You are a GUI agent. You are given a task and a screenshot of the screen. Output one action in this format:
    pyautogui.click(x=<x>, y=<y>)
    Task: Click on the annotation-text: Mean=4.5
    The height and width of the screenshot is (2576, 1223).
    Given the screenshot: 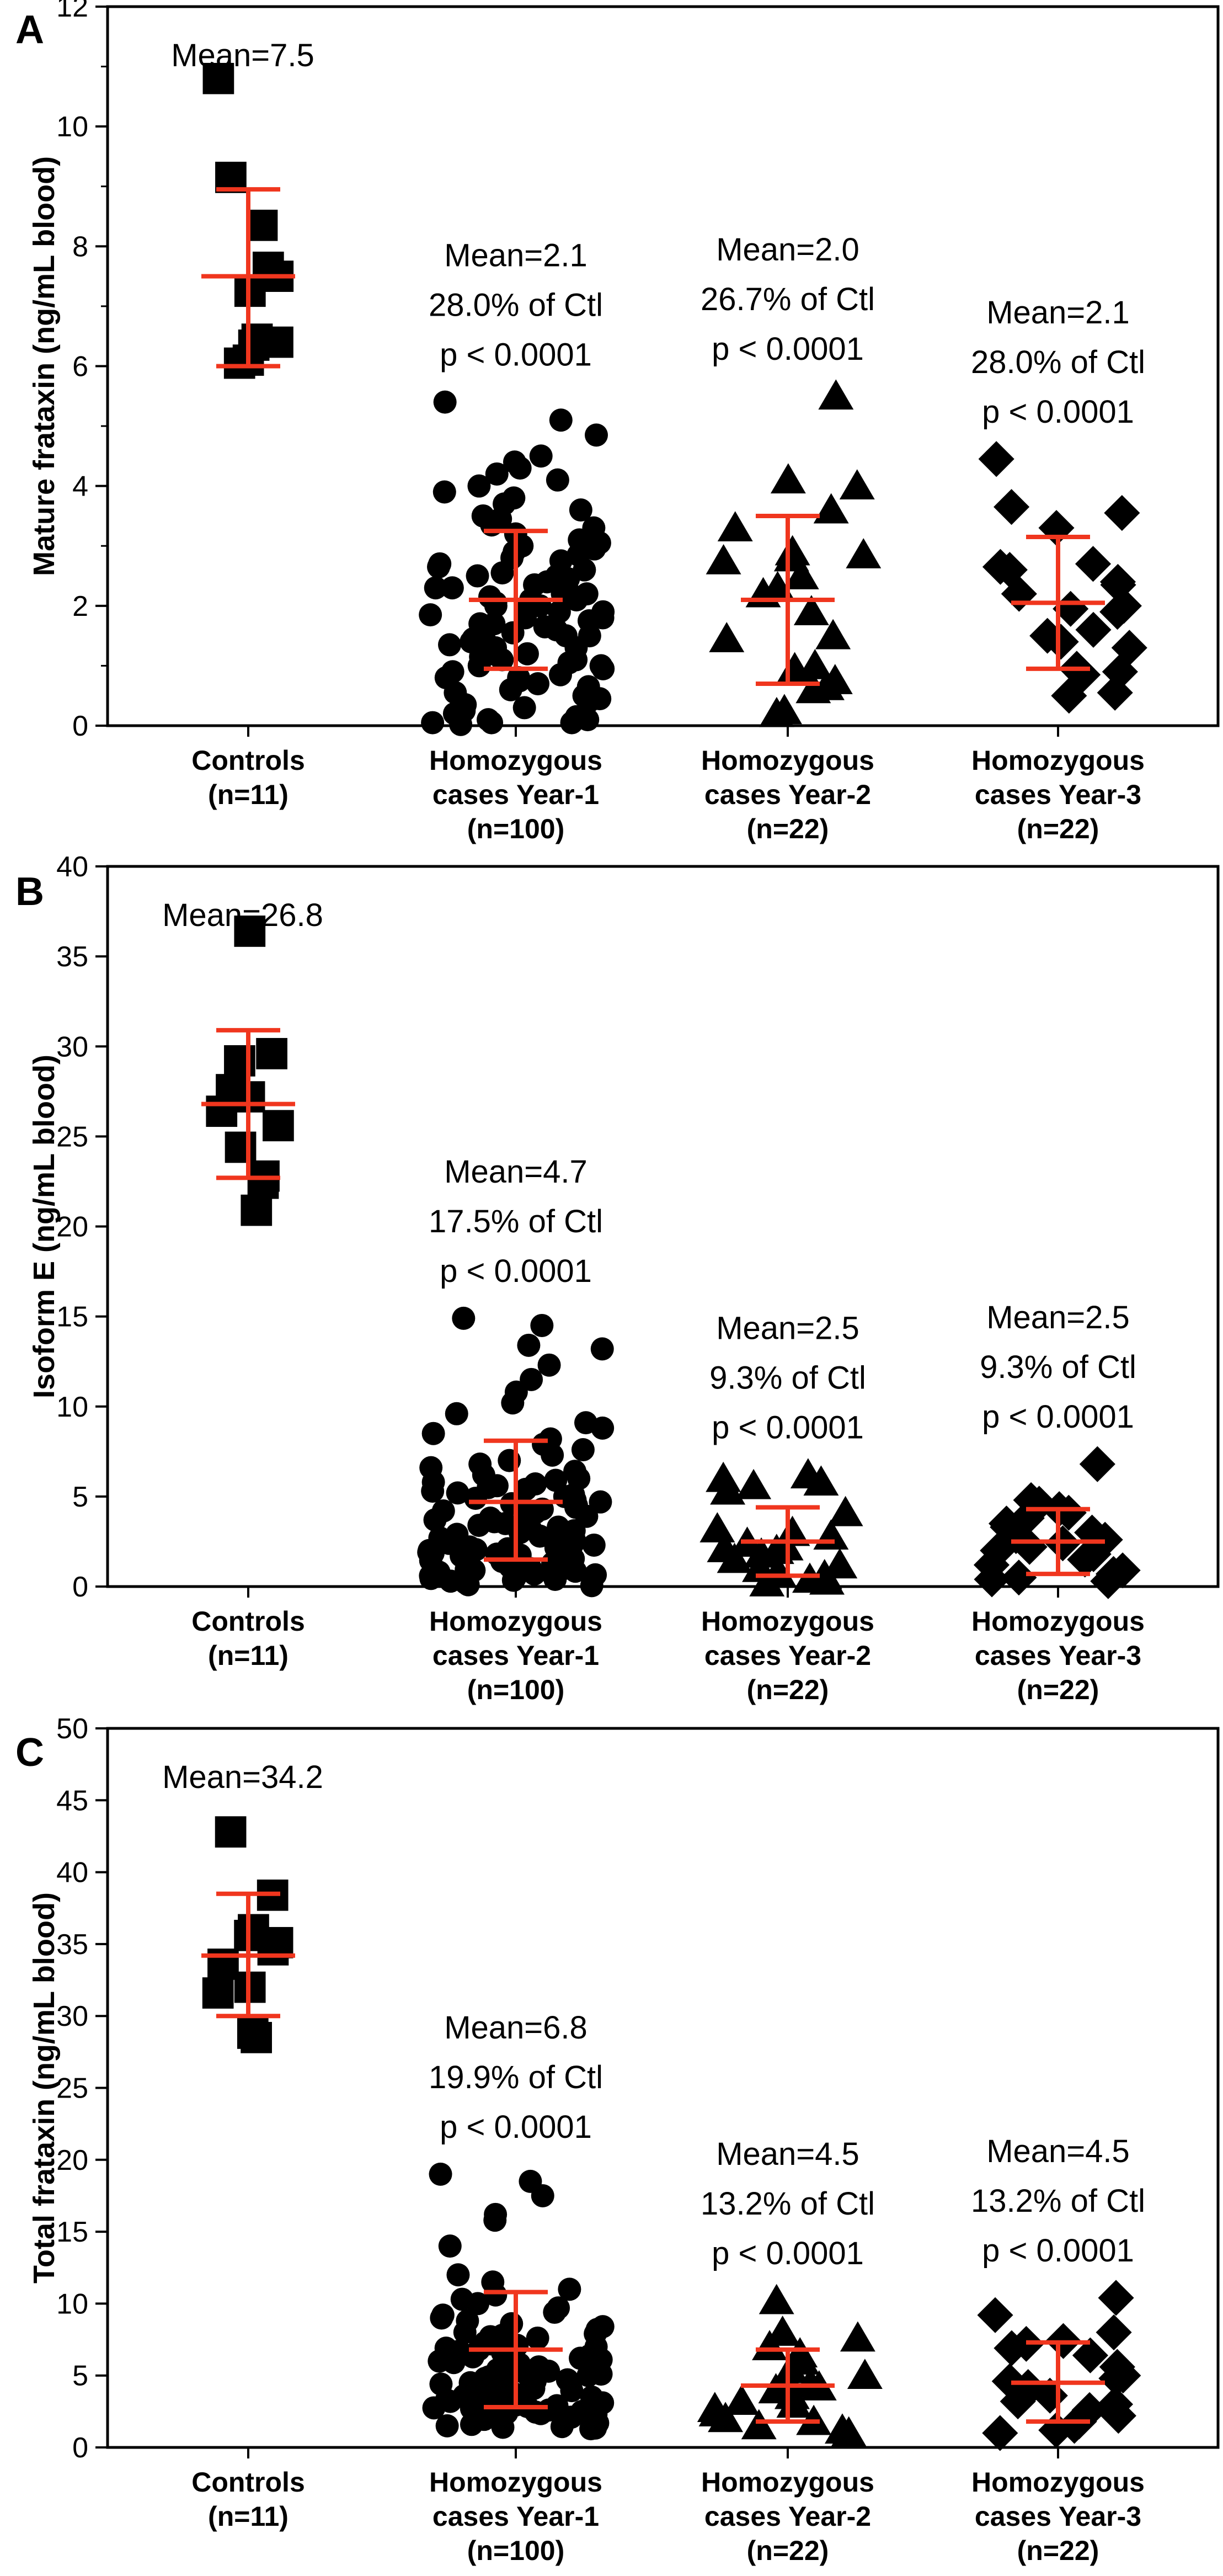 What is the action you would take?
    pyautogui.click(x=1058, y=2151)
    